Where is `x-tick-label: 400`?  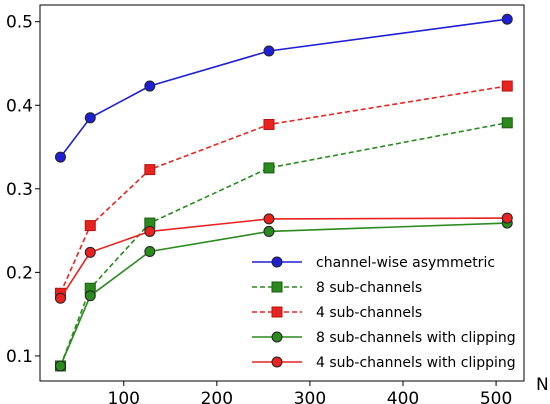
x-tick-label: 400 is located at coordinates (403, 396).